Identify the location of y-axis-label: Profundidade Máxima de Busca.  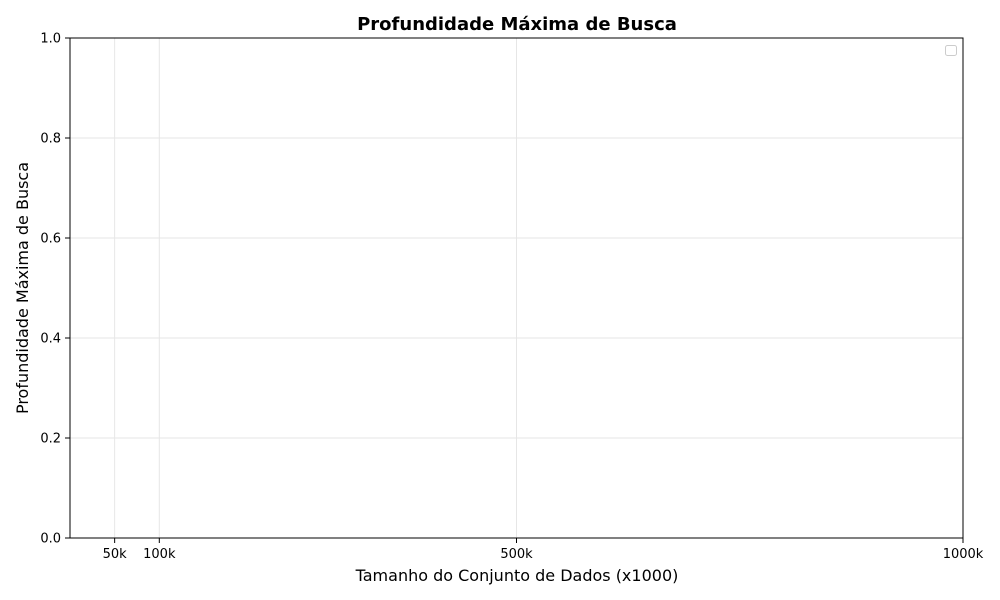
(22, 288).